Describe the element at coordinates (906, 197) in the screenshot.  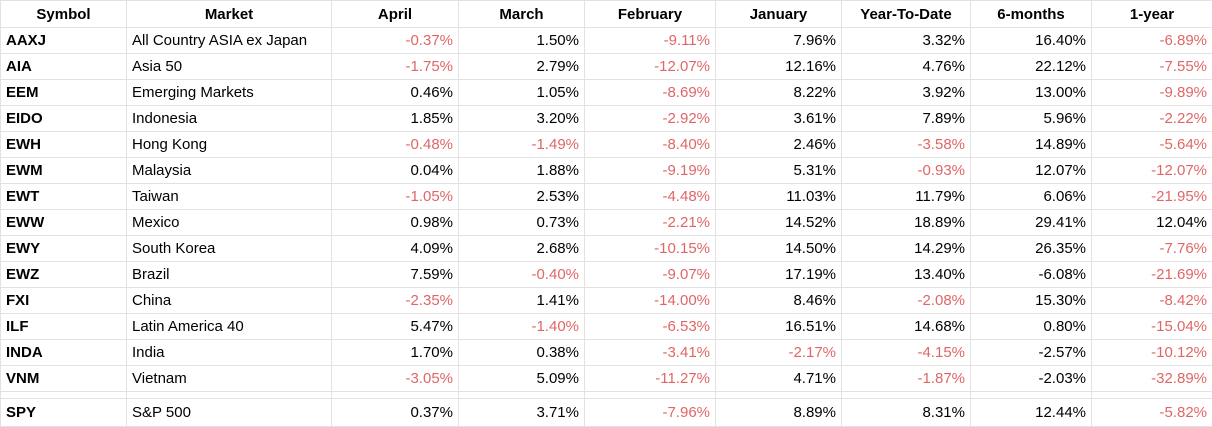
I see `year-to-date-cell: 11.79%` at that location.